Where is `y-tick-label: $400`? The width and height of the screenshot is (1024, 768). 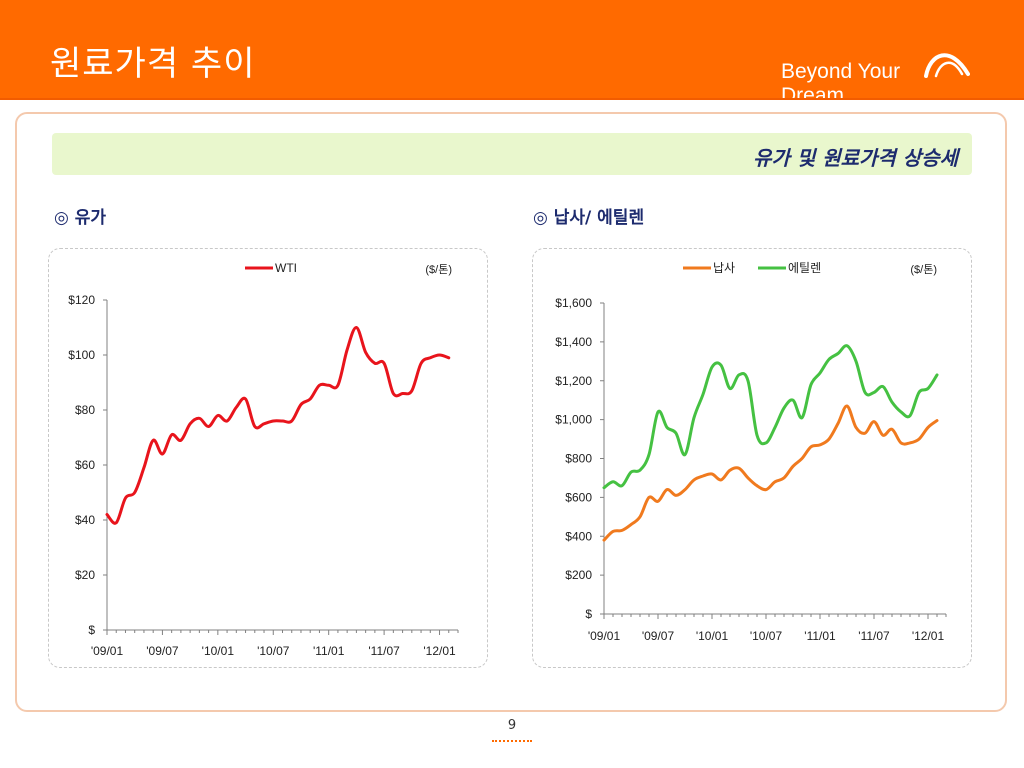
y-tick-label: $400 is located at coordinates (578, 536).